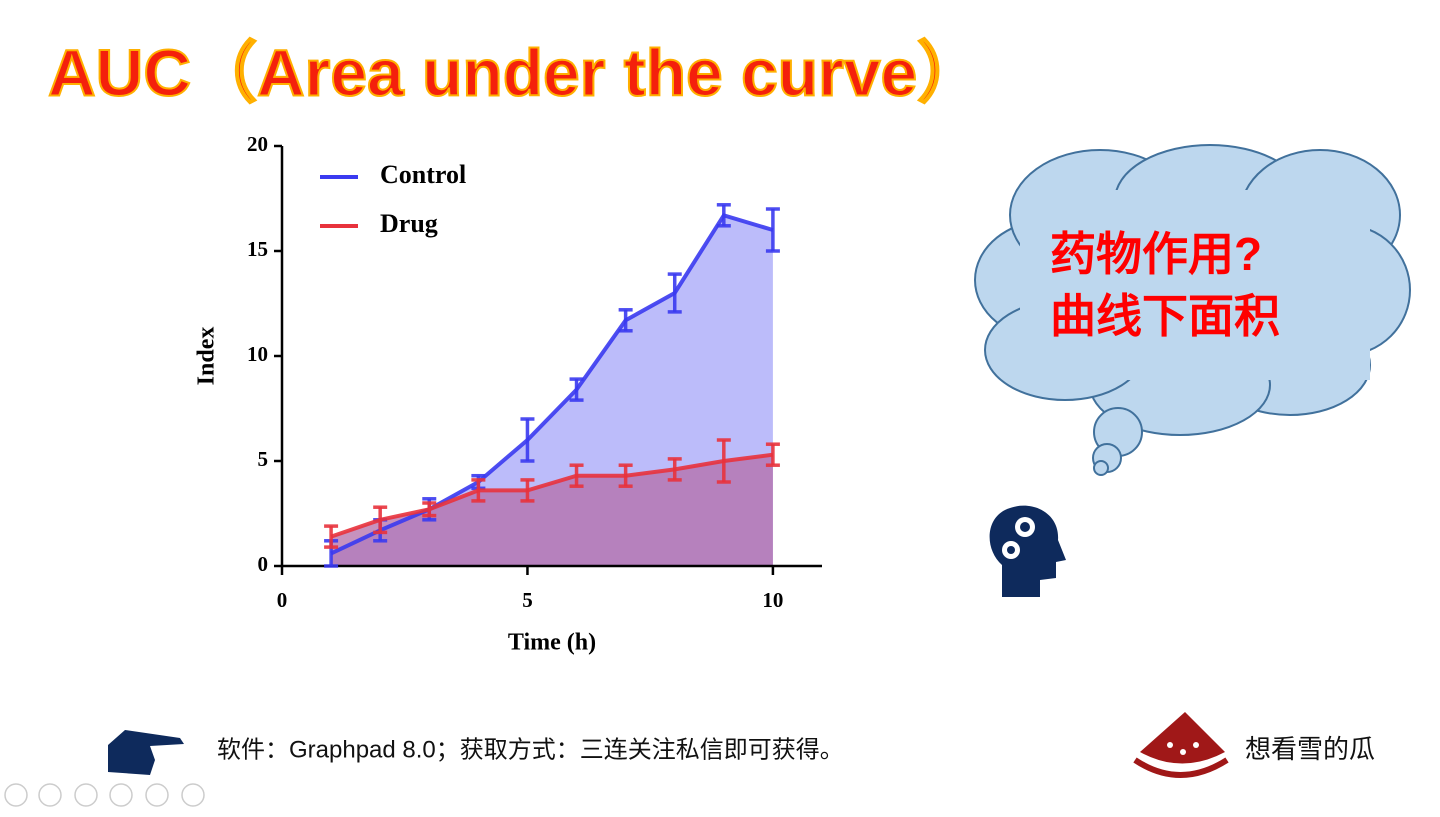 This screenshot has width=1440, height=817. Describe the element at coordinates (1195, 285) in the screenshot. I see `cloud-fill` at that location.